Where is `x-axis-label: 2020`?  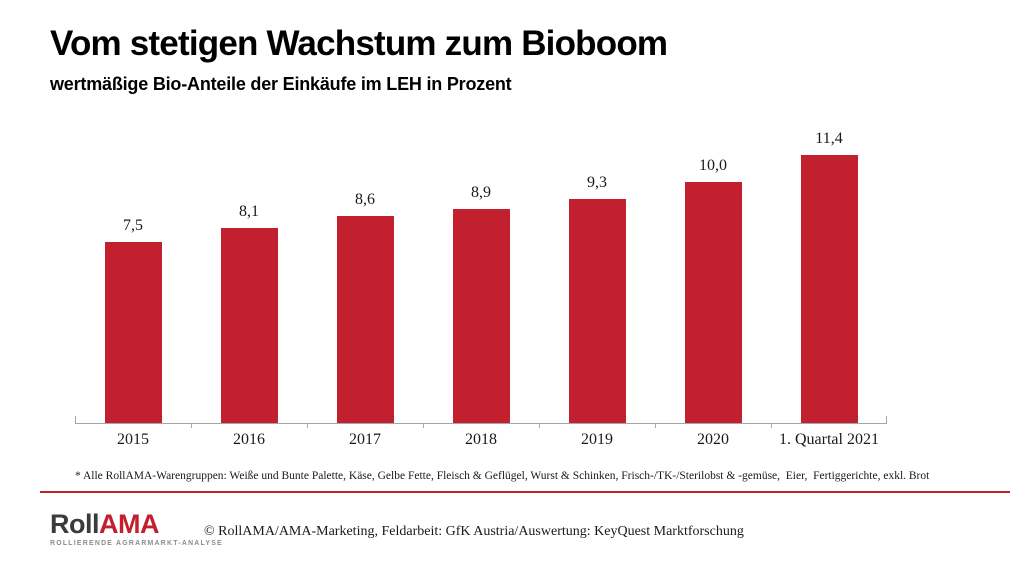
x-axis-label: 2020 is located at coordinates (713, 439).